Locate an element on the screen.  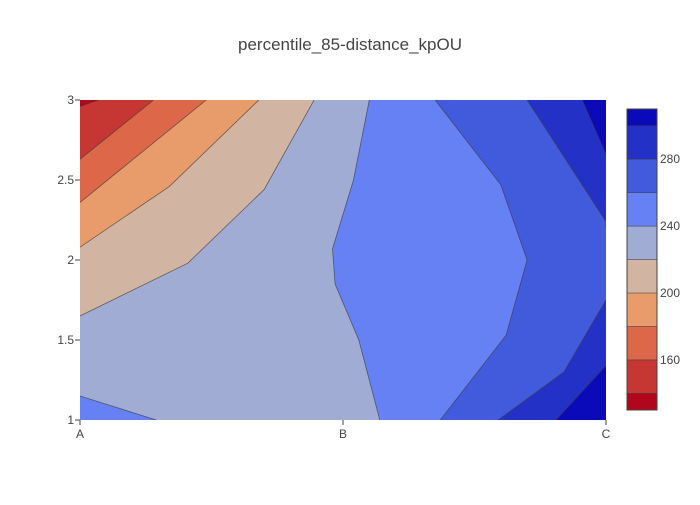
x-tick-label: A is located at coordinates (80, 434).